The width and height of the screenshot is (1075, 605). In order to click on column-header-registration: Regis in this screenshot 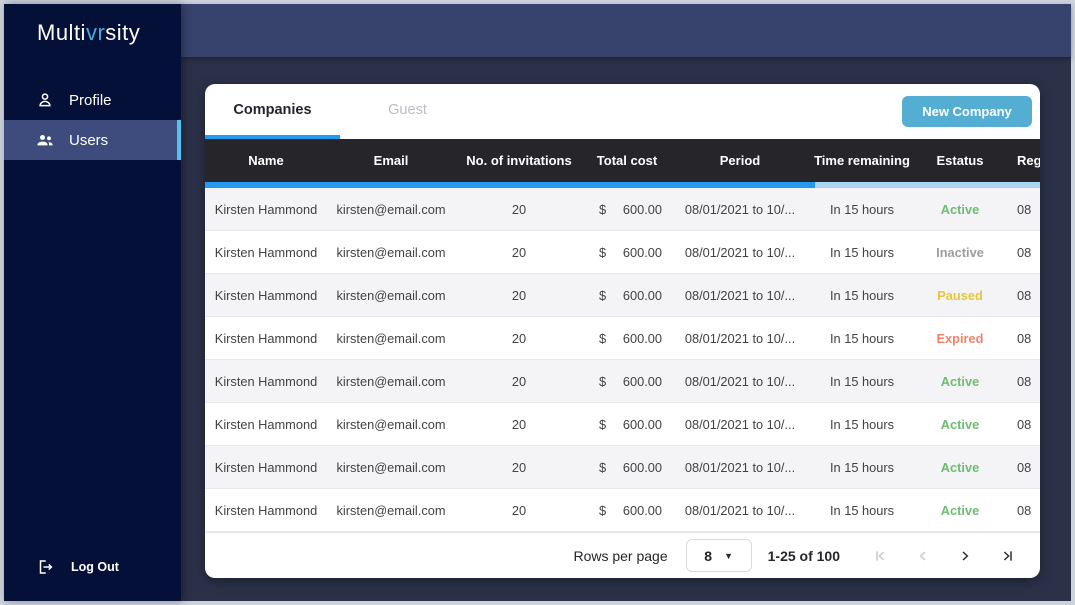, I will do `click(1028, 160)`.